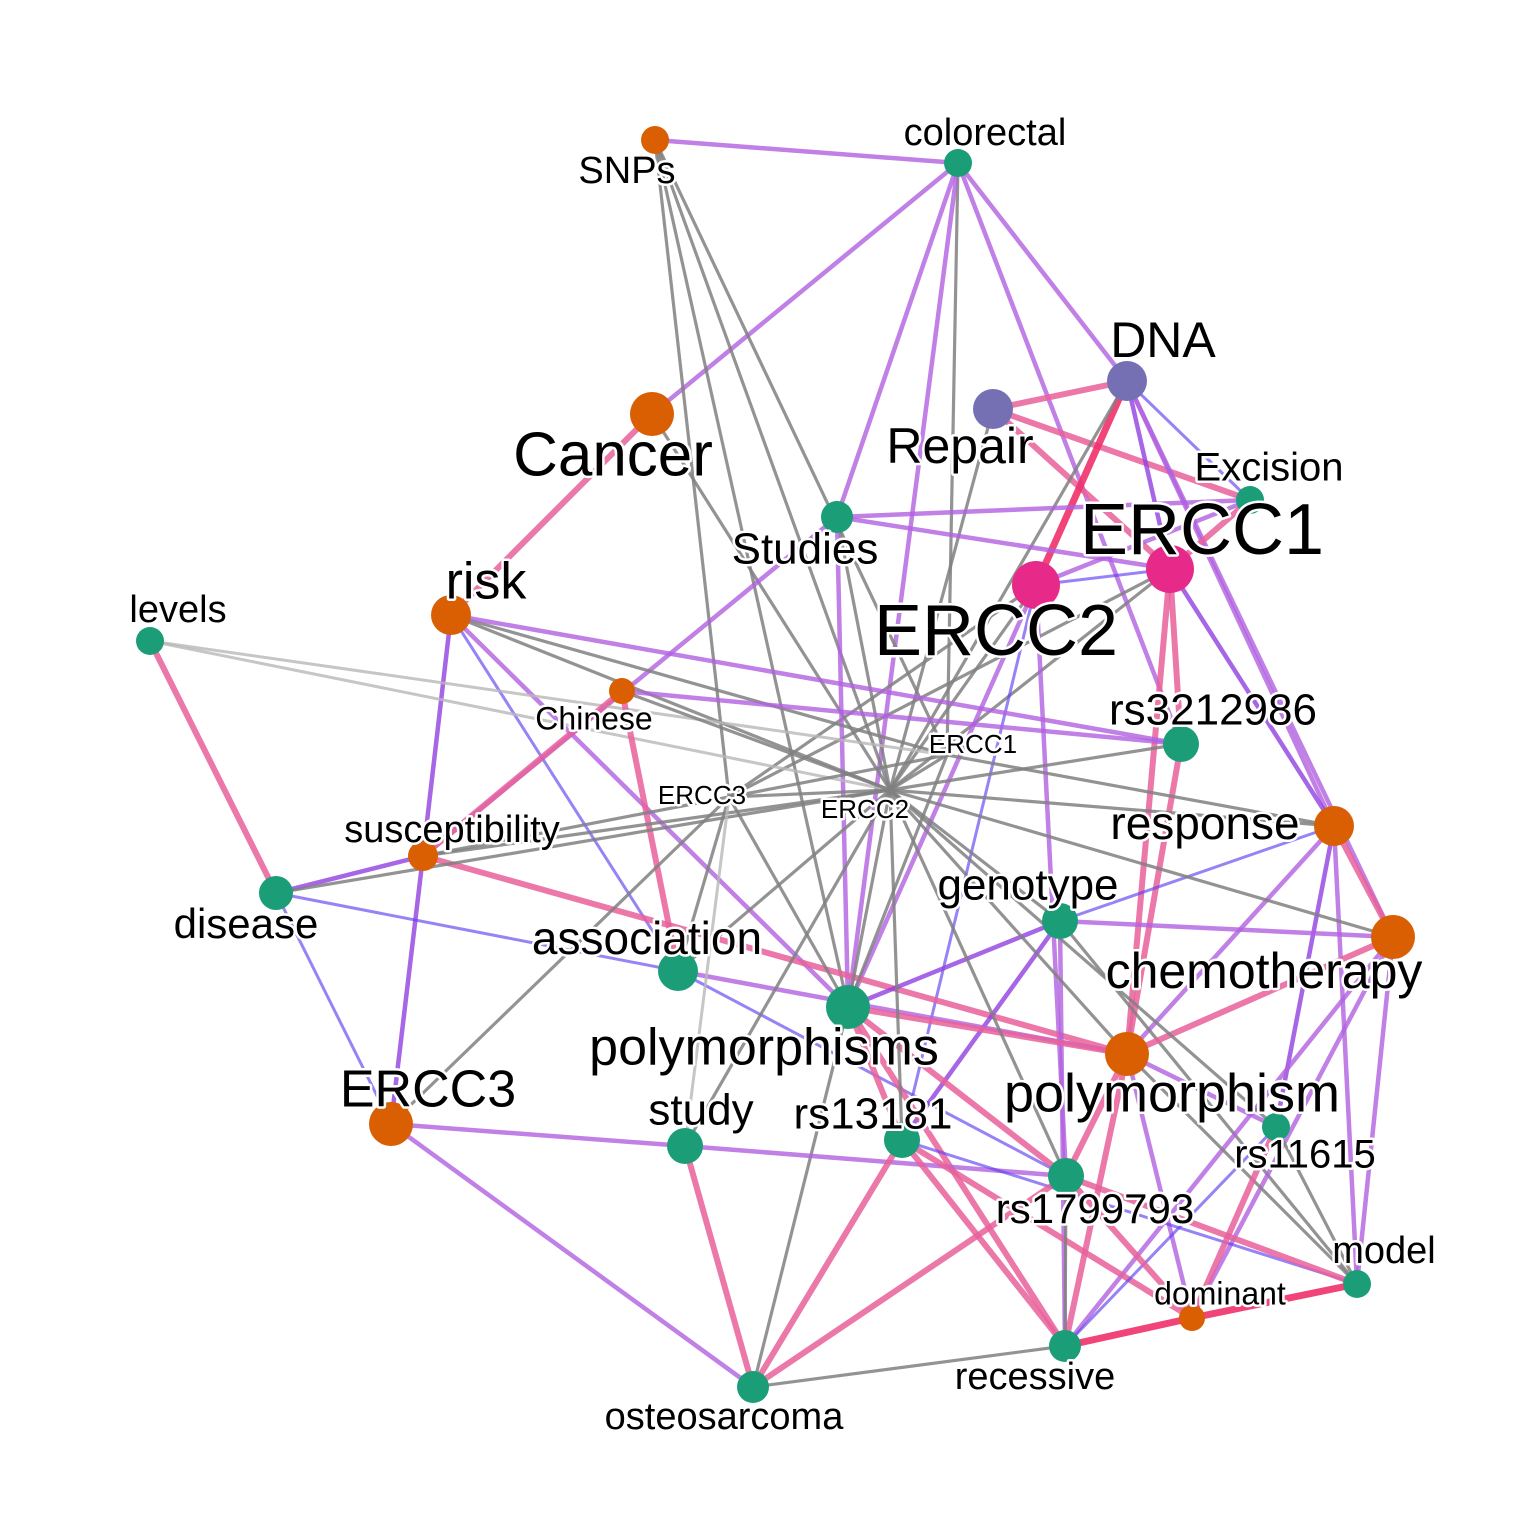  I want to click on edge-rs3212986-ercc2_small, so click(1035, 767).